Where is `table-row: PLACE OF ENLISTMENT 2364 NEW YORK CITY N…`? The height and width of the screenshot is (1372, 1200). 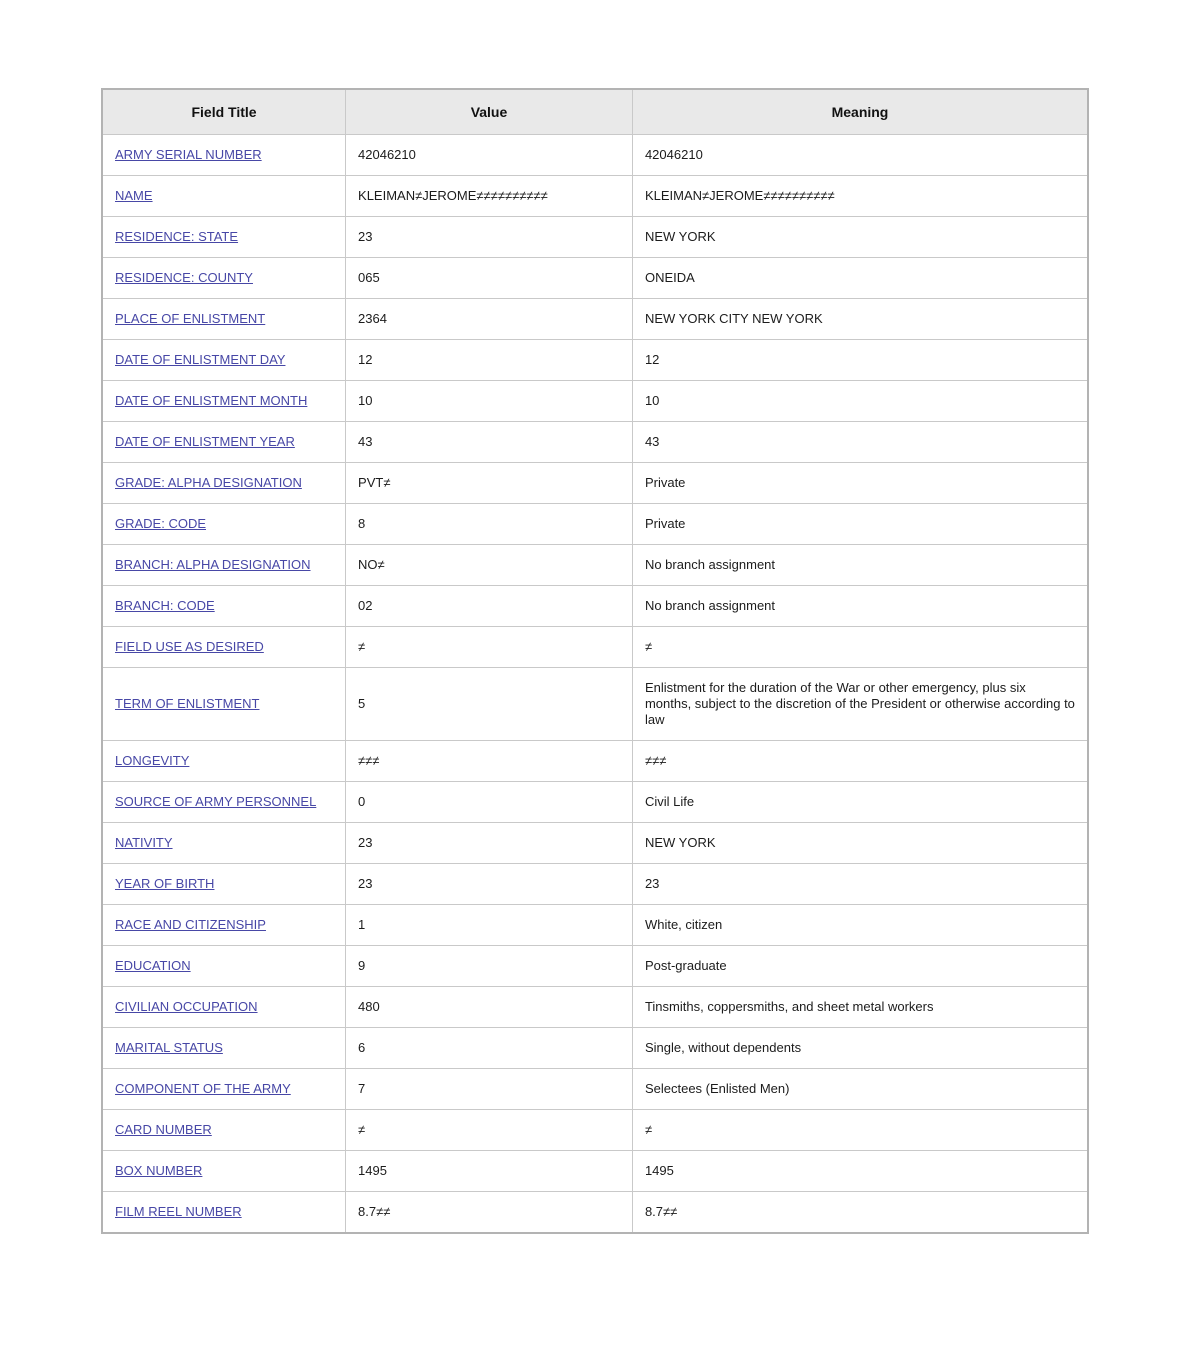 table-row: PLACE OF ENLISTMENT 2364 NEW YORK CITY N… is located at coordinates (595, 319).